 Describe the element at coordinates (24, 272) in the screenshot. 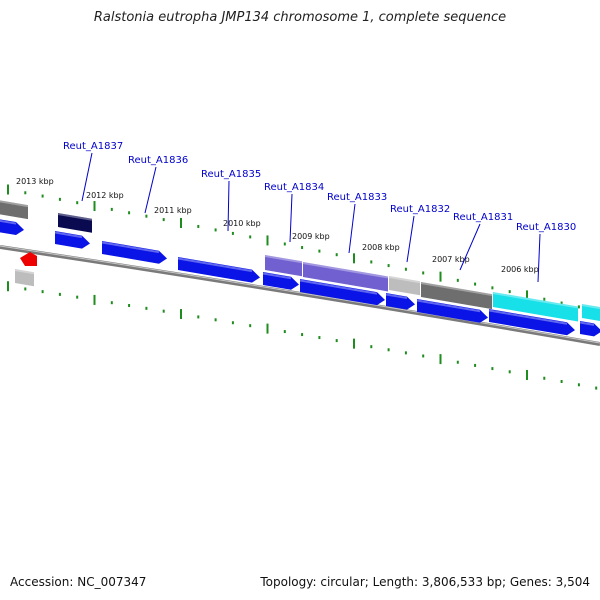

I see `misc-feature-gray-shine` at that location.